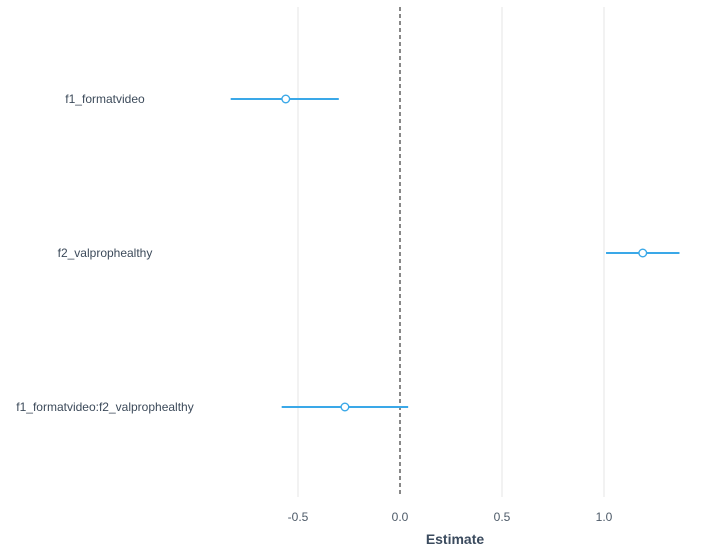 This screenshot has height=559, width=711. I want to click on term-label: f1_formatvideo, so click(105, 99).